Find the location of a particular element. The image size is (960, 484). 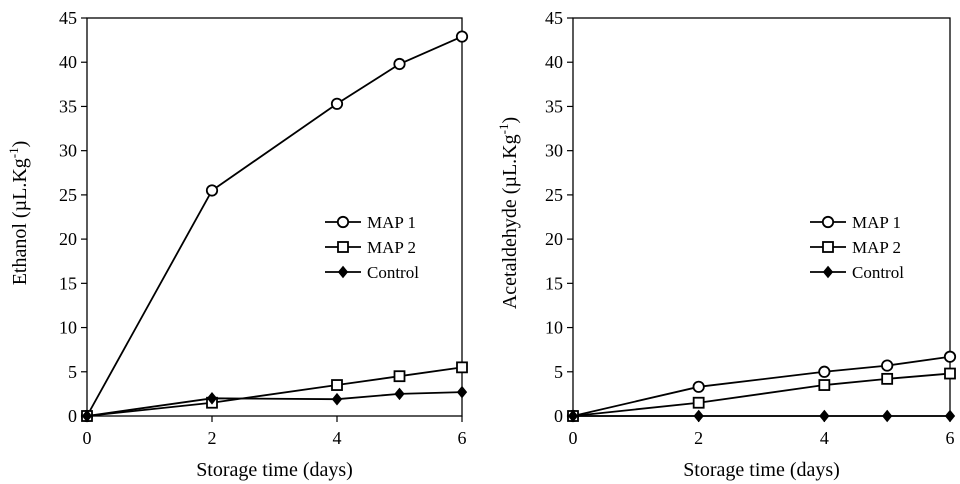

y-axis-title: Acetaldehyde (µL.Kg-1) is located at coordinates (508, 213).